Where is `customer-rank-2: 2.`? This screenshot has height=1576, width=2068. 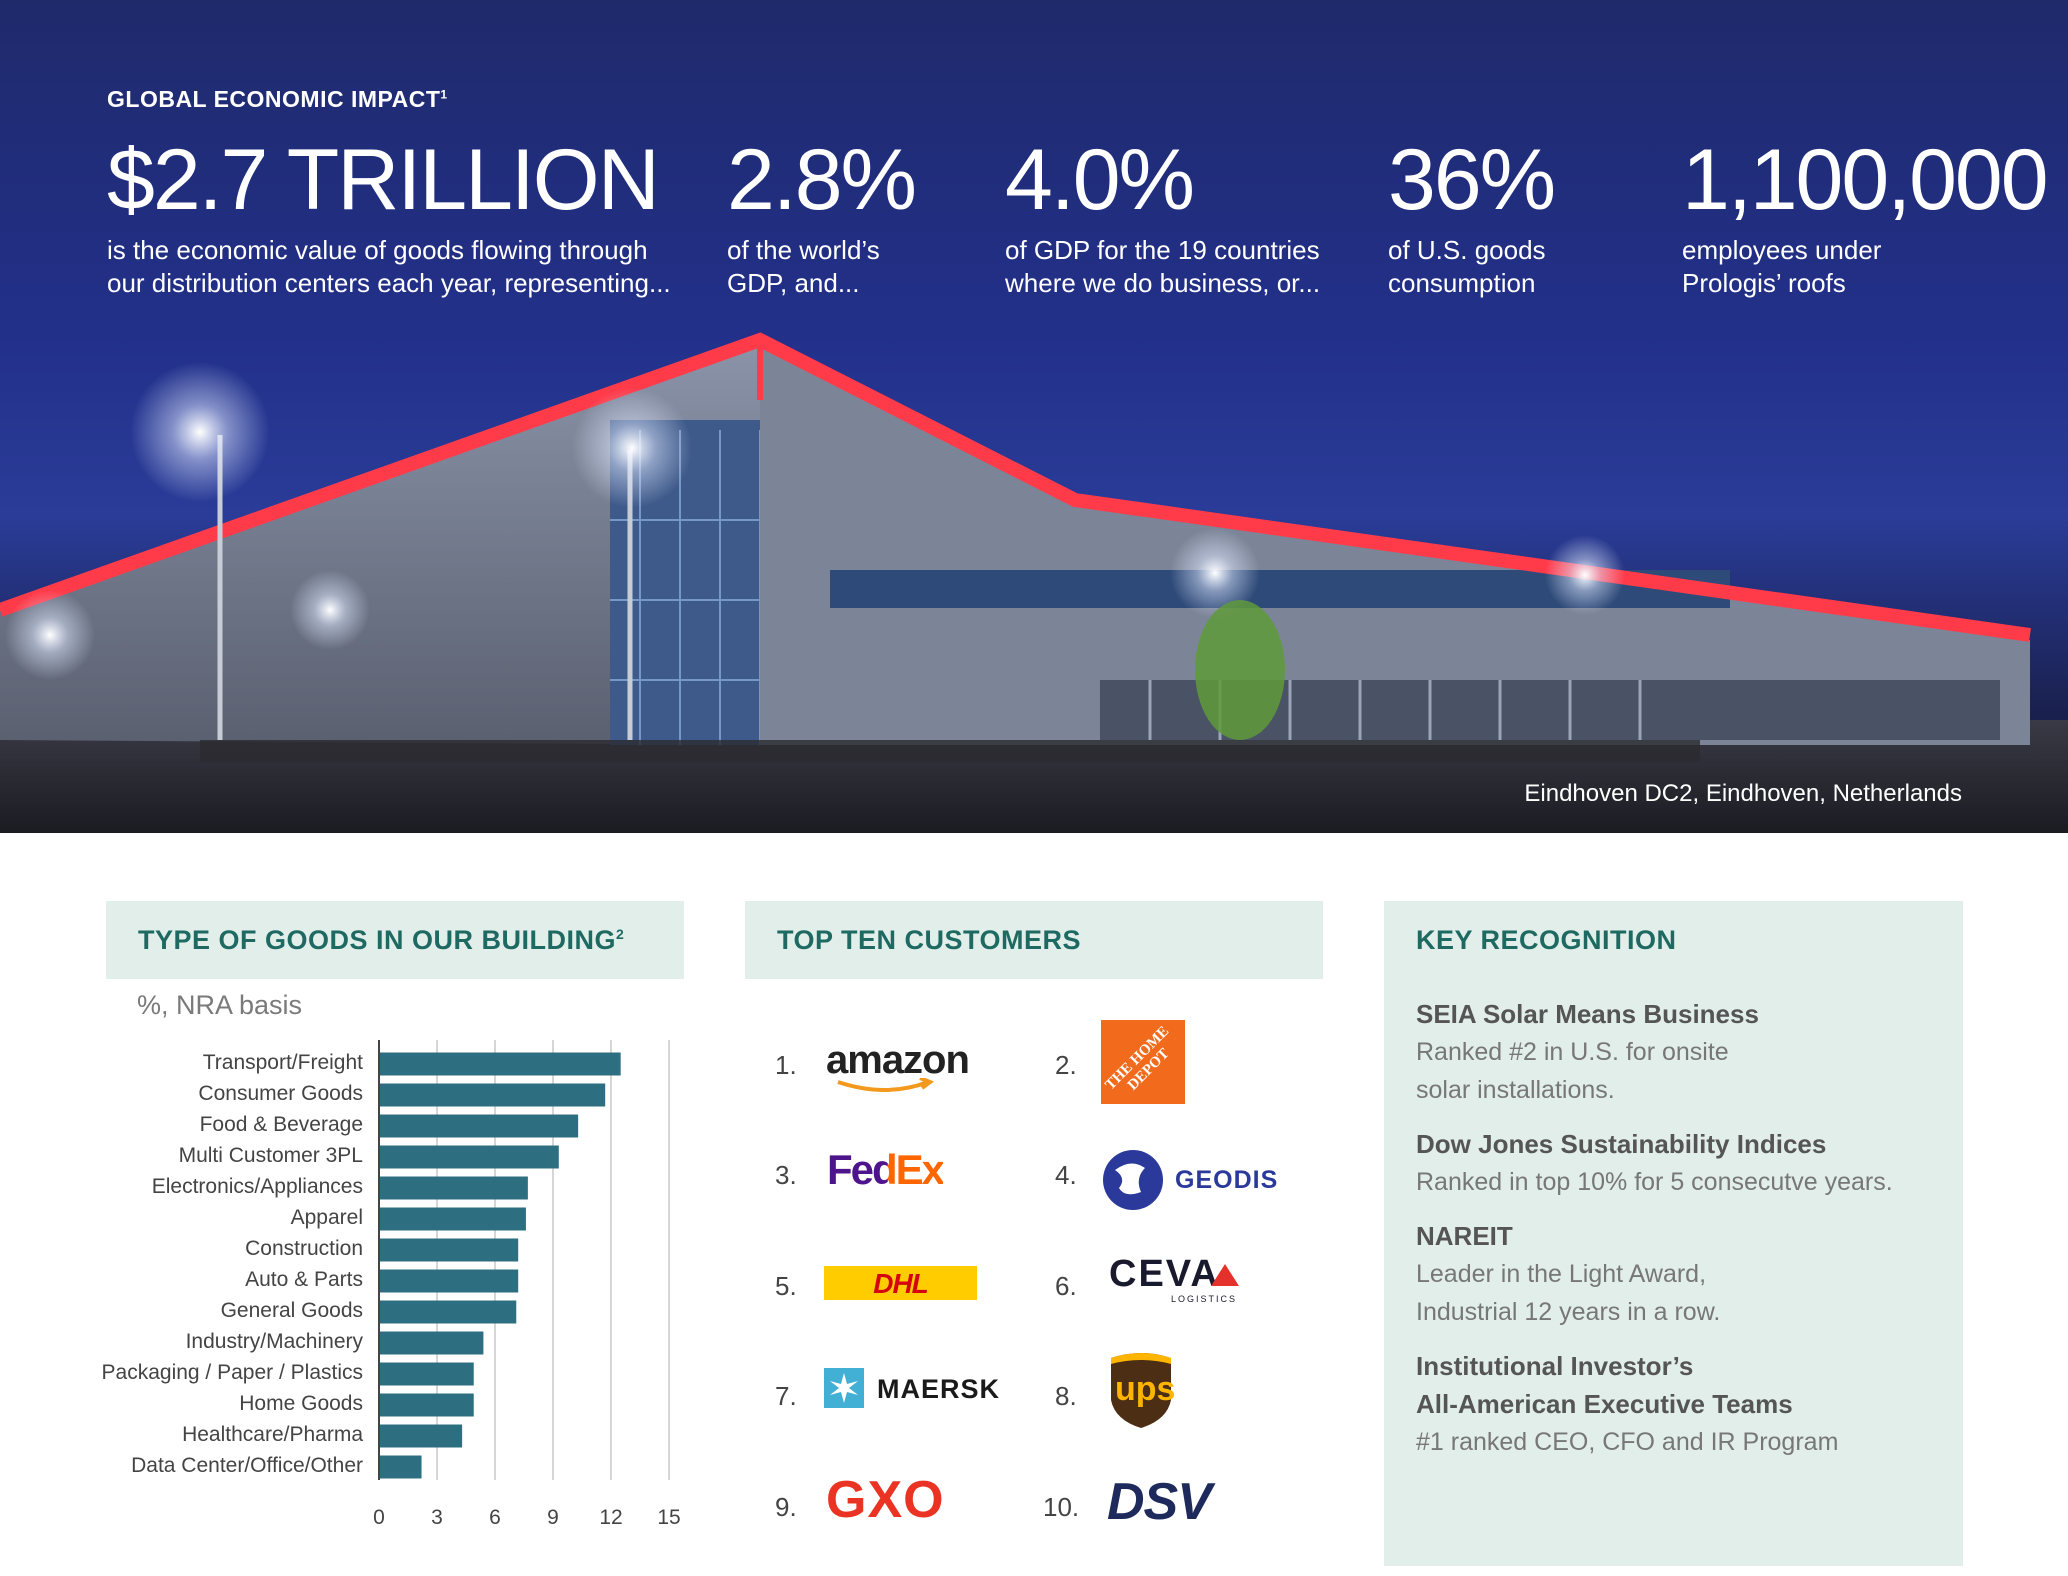 customer-rank-2: 2. is located at coordinates (1066, 1065).